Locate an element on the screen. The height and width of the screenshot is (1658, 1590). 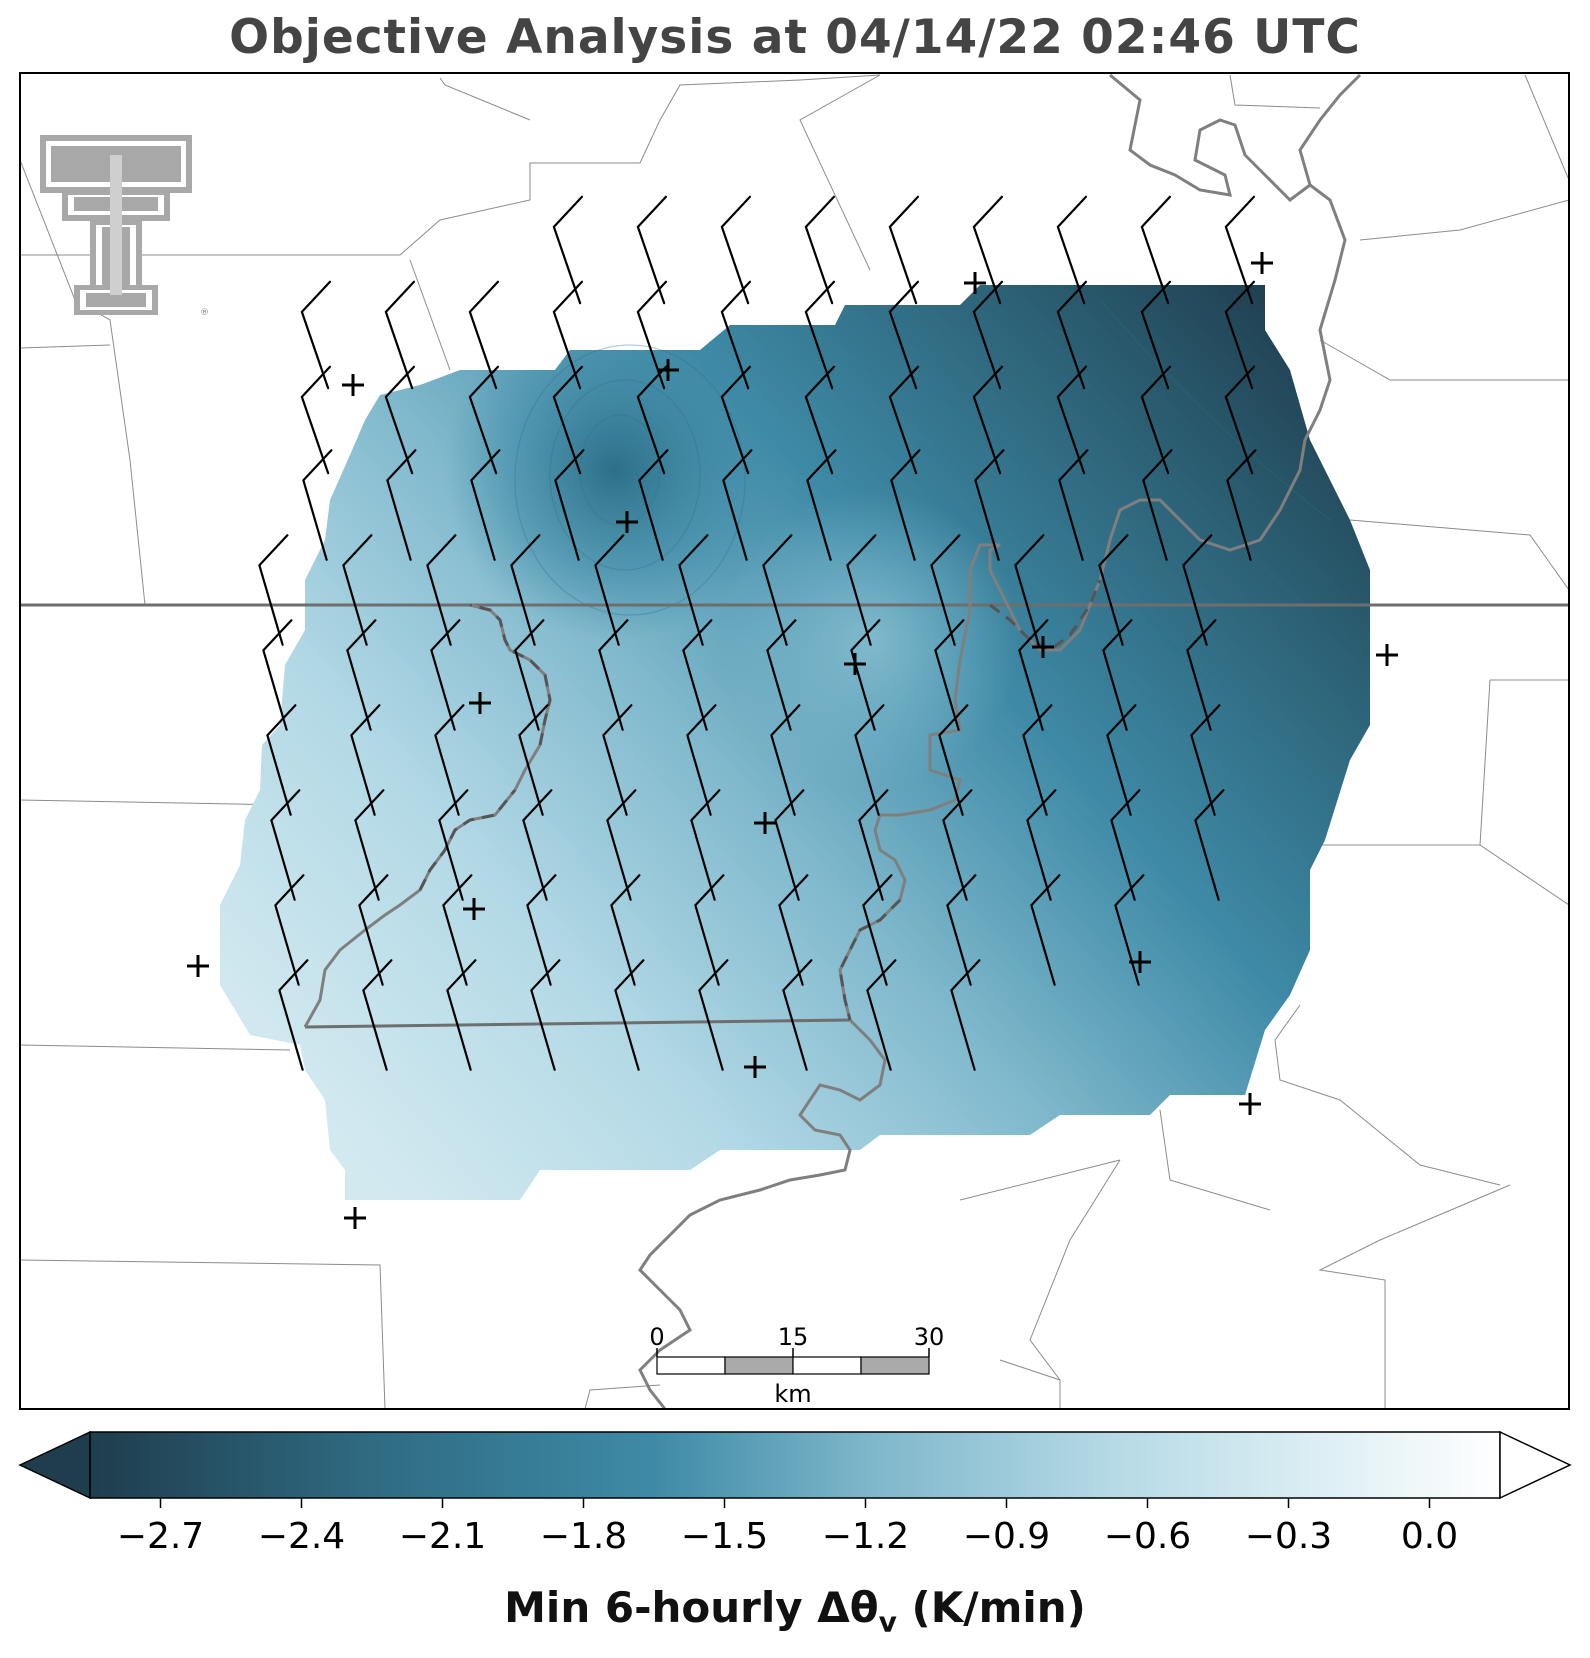
contour-lines is located at coordinates (922, 515).